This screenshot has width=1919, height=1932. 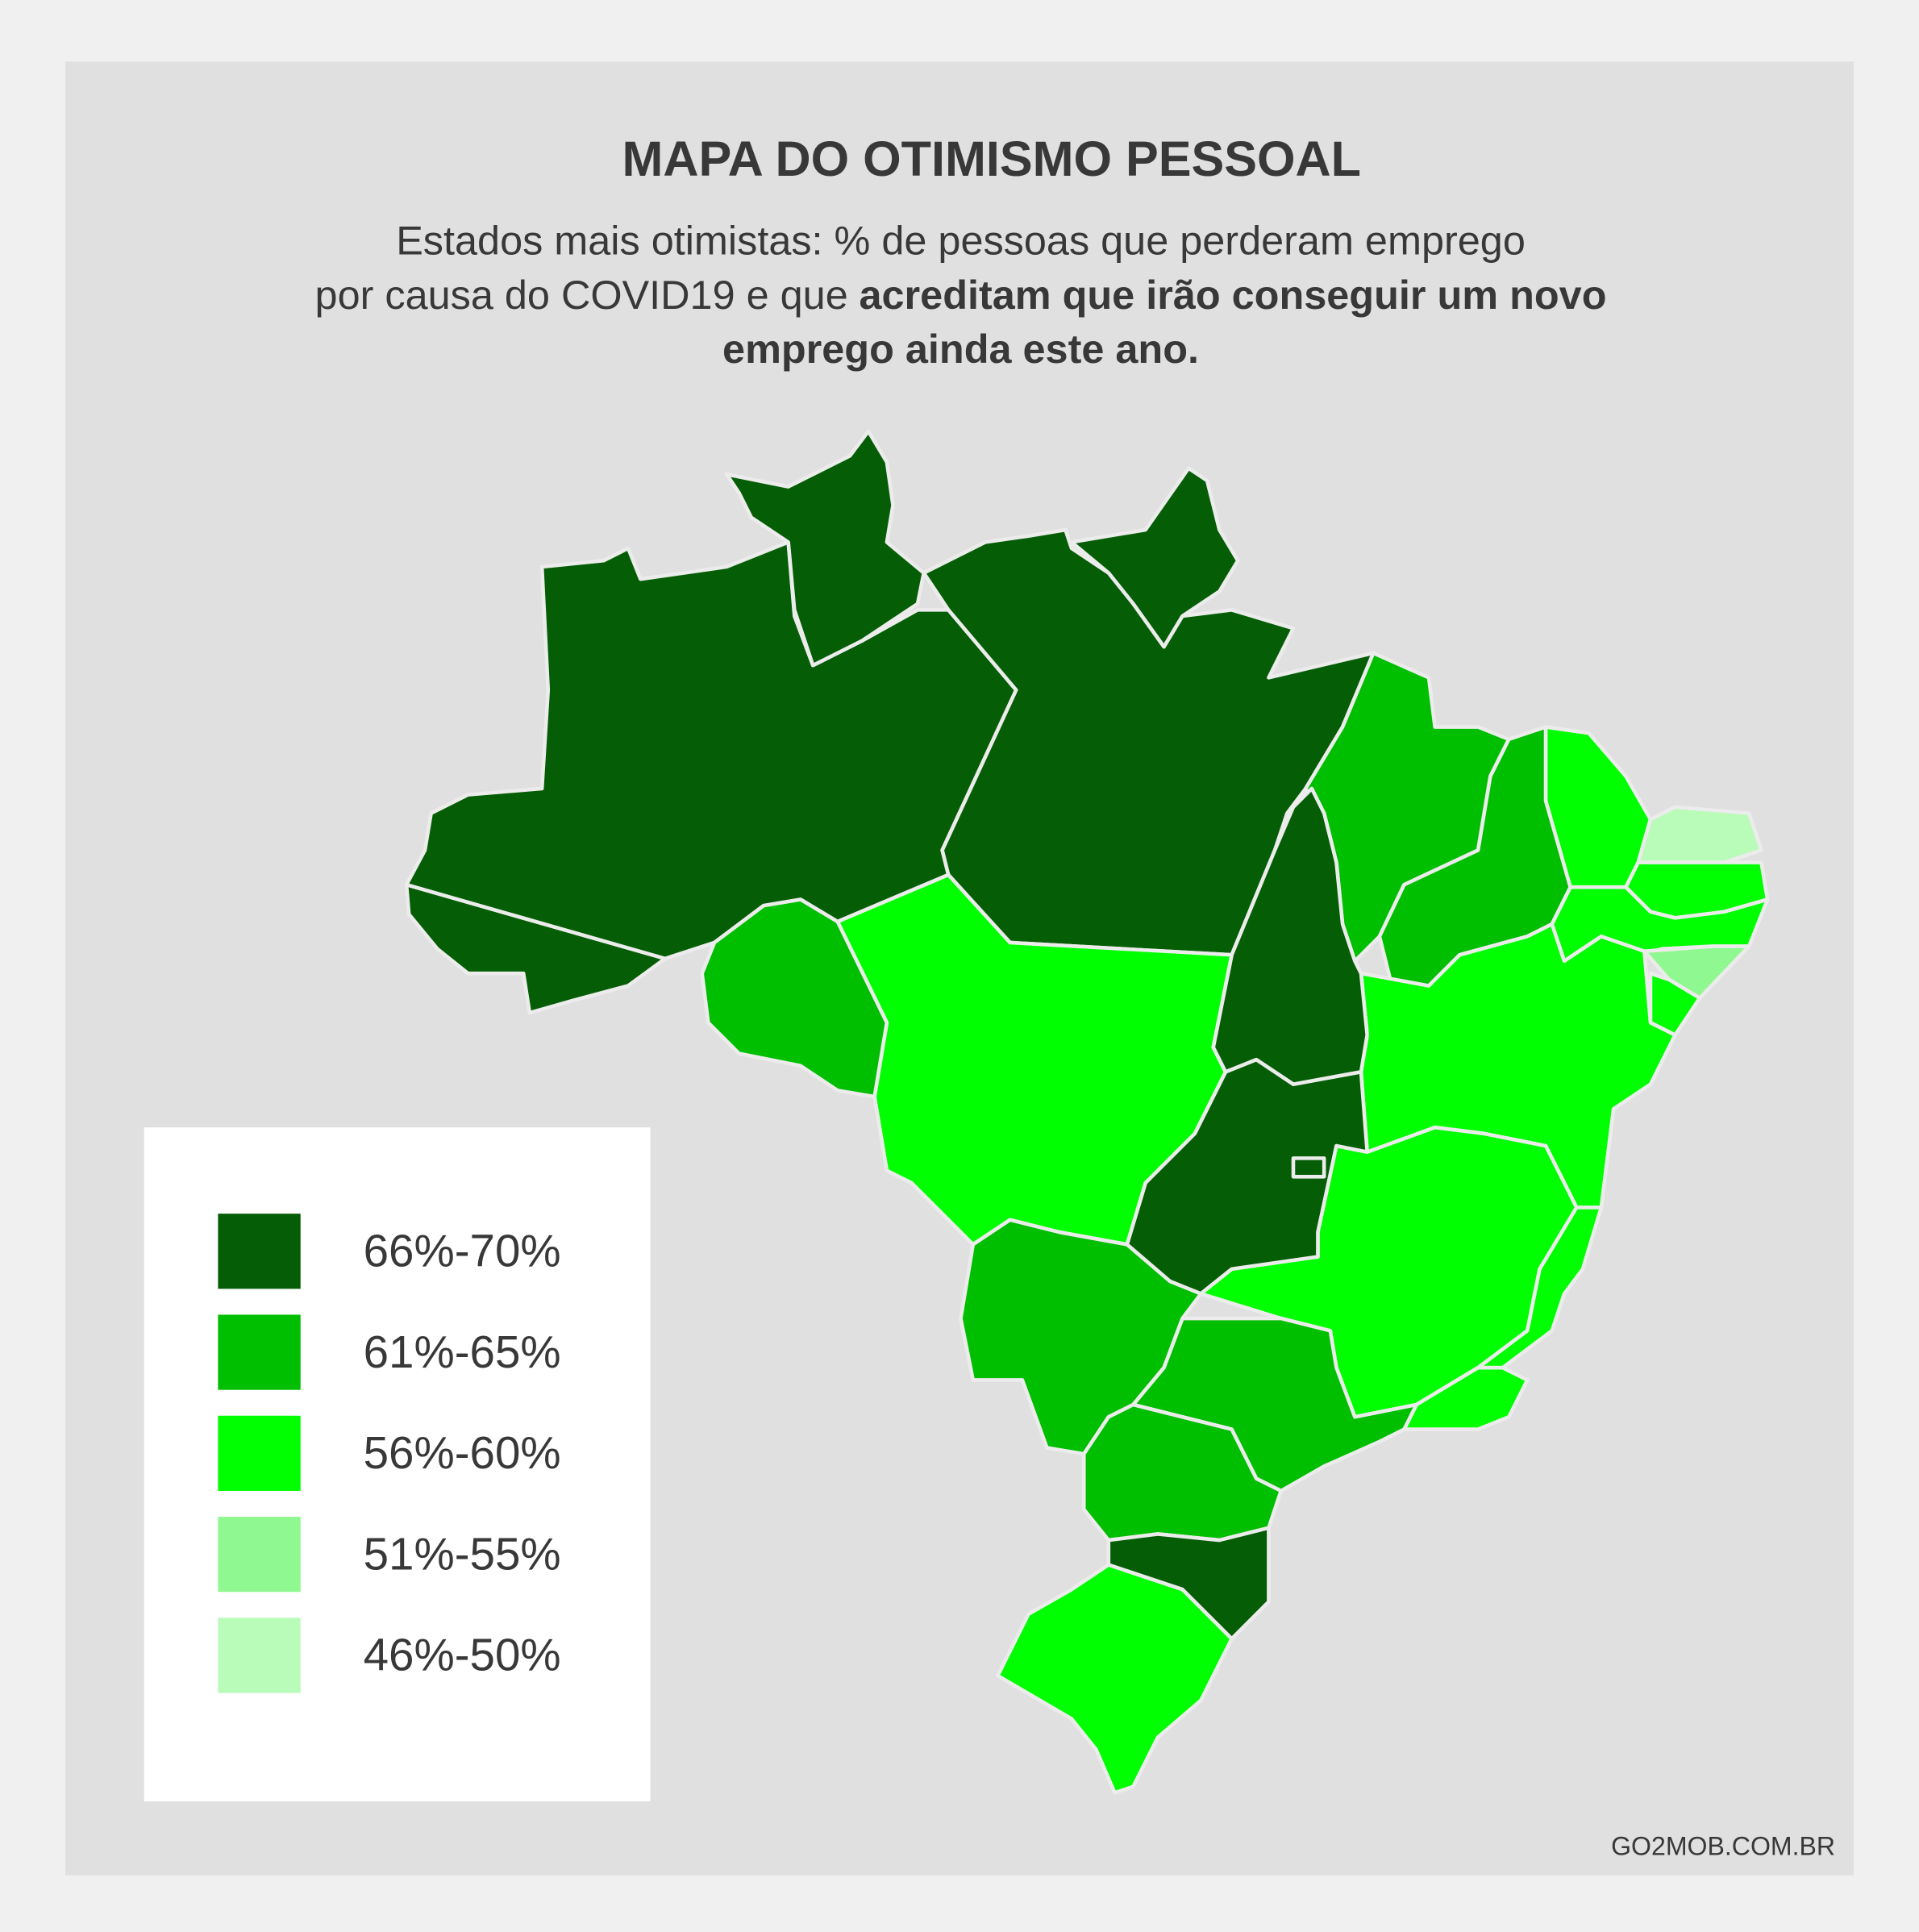 What do you see at coordinates (1466, 1398) in the screenshot?
I see `state-rj` at bounding box center [1466, 1398].